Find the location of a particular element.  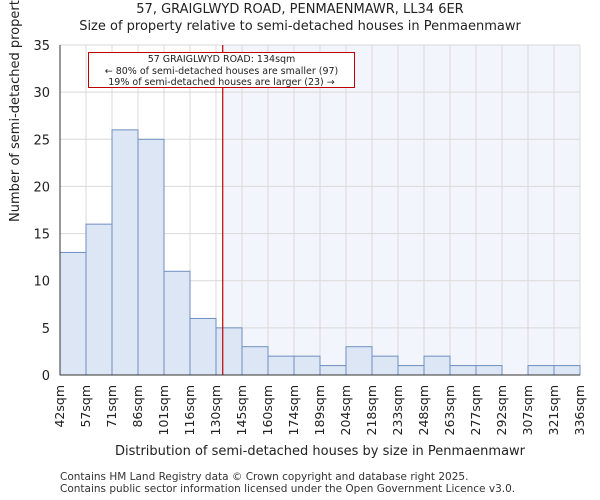

y-tick-label-15: 15 is located at coordinates (41, 235).